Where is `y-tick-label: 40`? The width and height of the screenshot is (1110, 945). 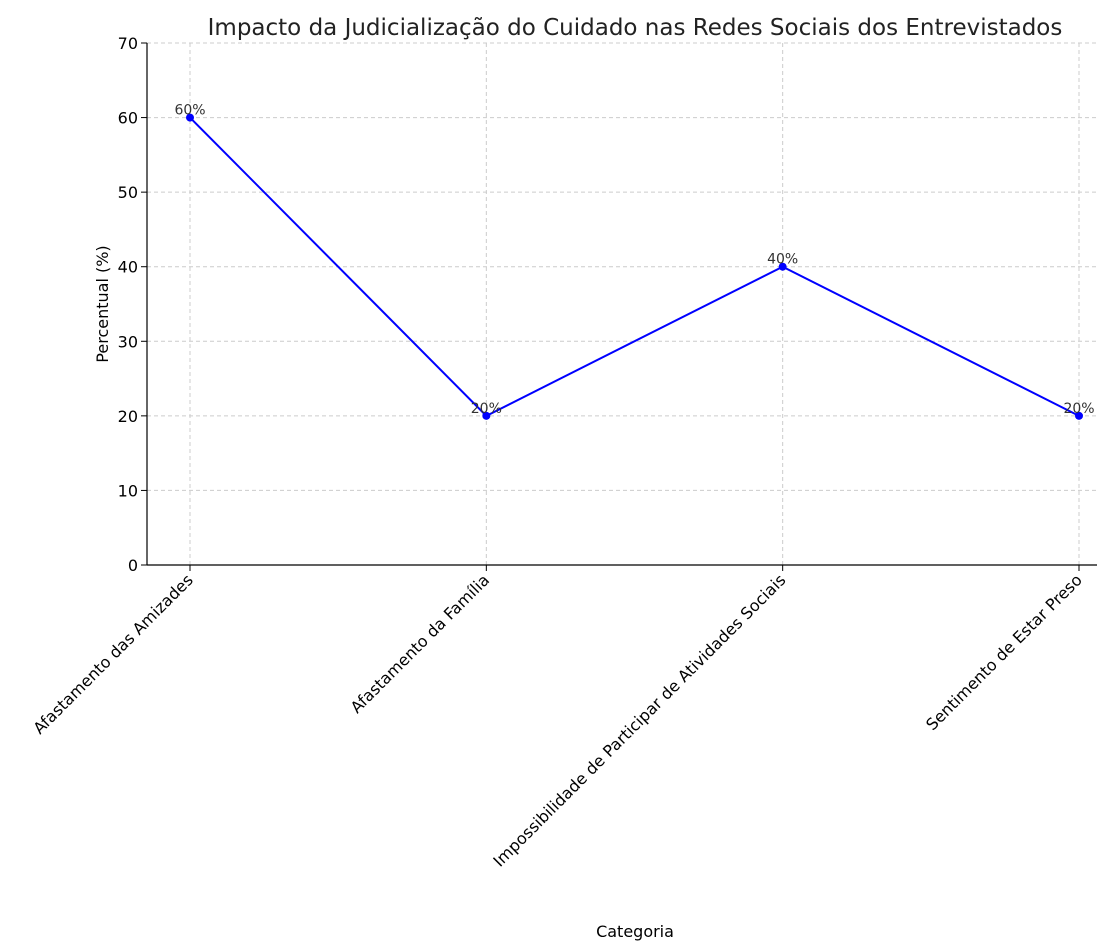
y-tick-label: 40 is located at coordinates (128, 267).